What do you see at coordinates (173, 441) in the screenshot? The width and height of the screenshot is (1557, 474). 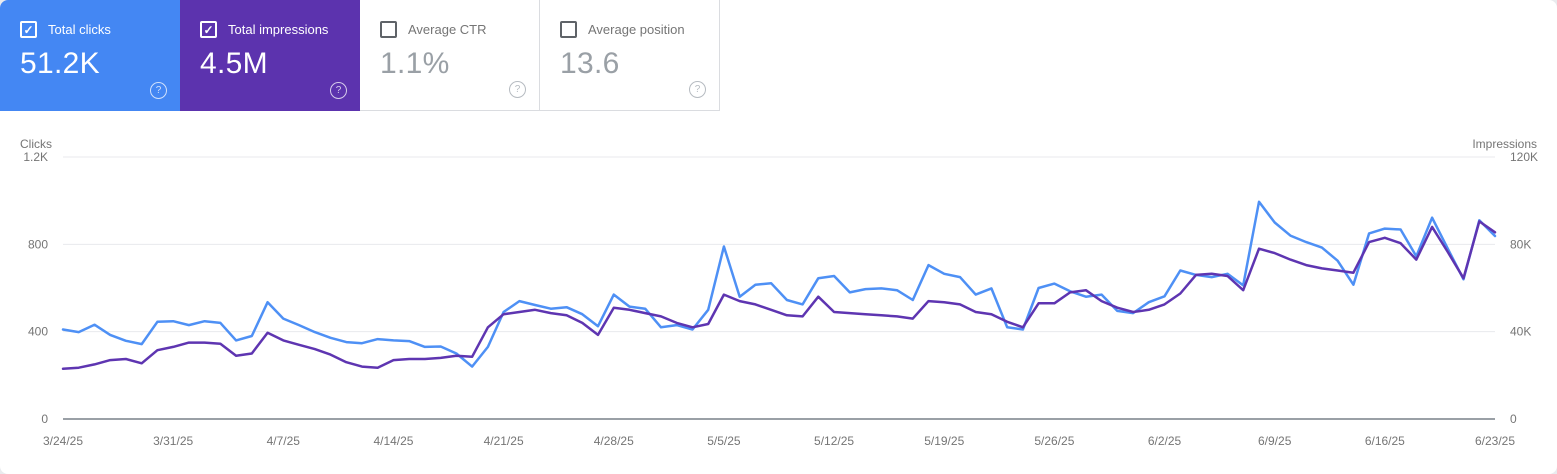 I see `svg-text: 3/31/25` at bounding box center [173, 441].